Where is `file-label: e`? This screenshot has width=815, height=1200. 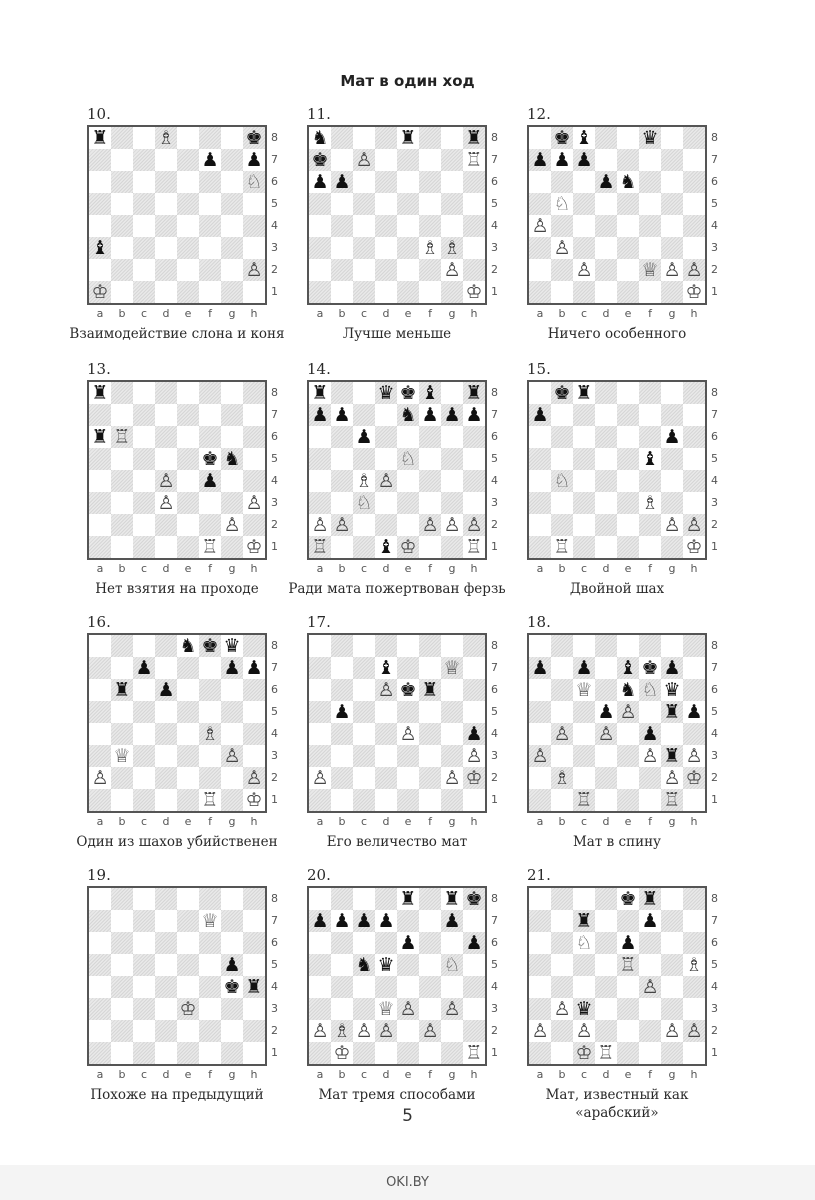
file-label: e is located at coordinates (408, 821).